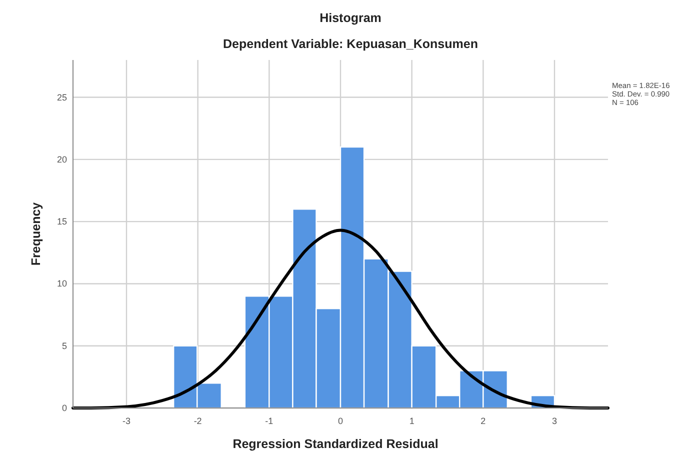 The image size is (692, 455). What do you see at coordinates (61, 283) in the screenshot?
I see `y-tick-label: 10` at bounding box center [61, 283].